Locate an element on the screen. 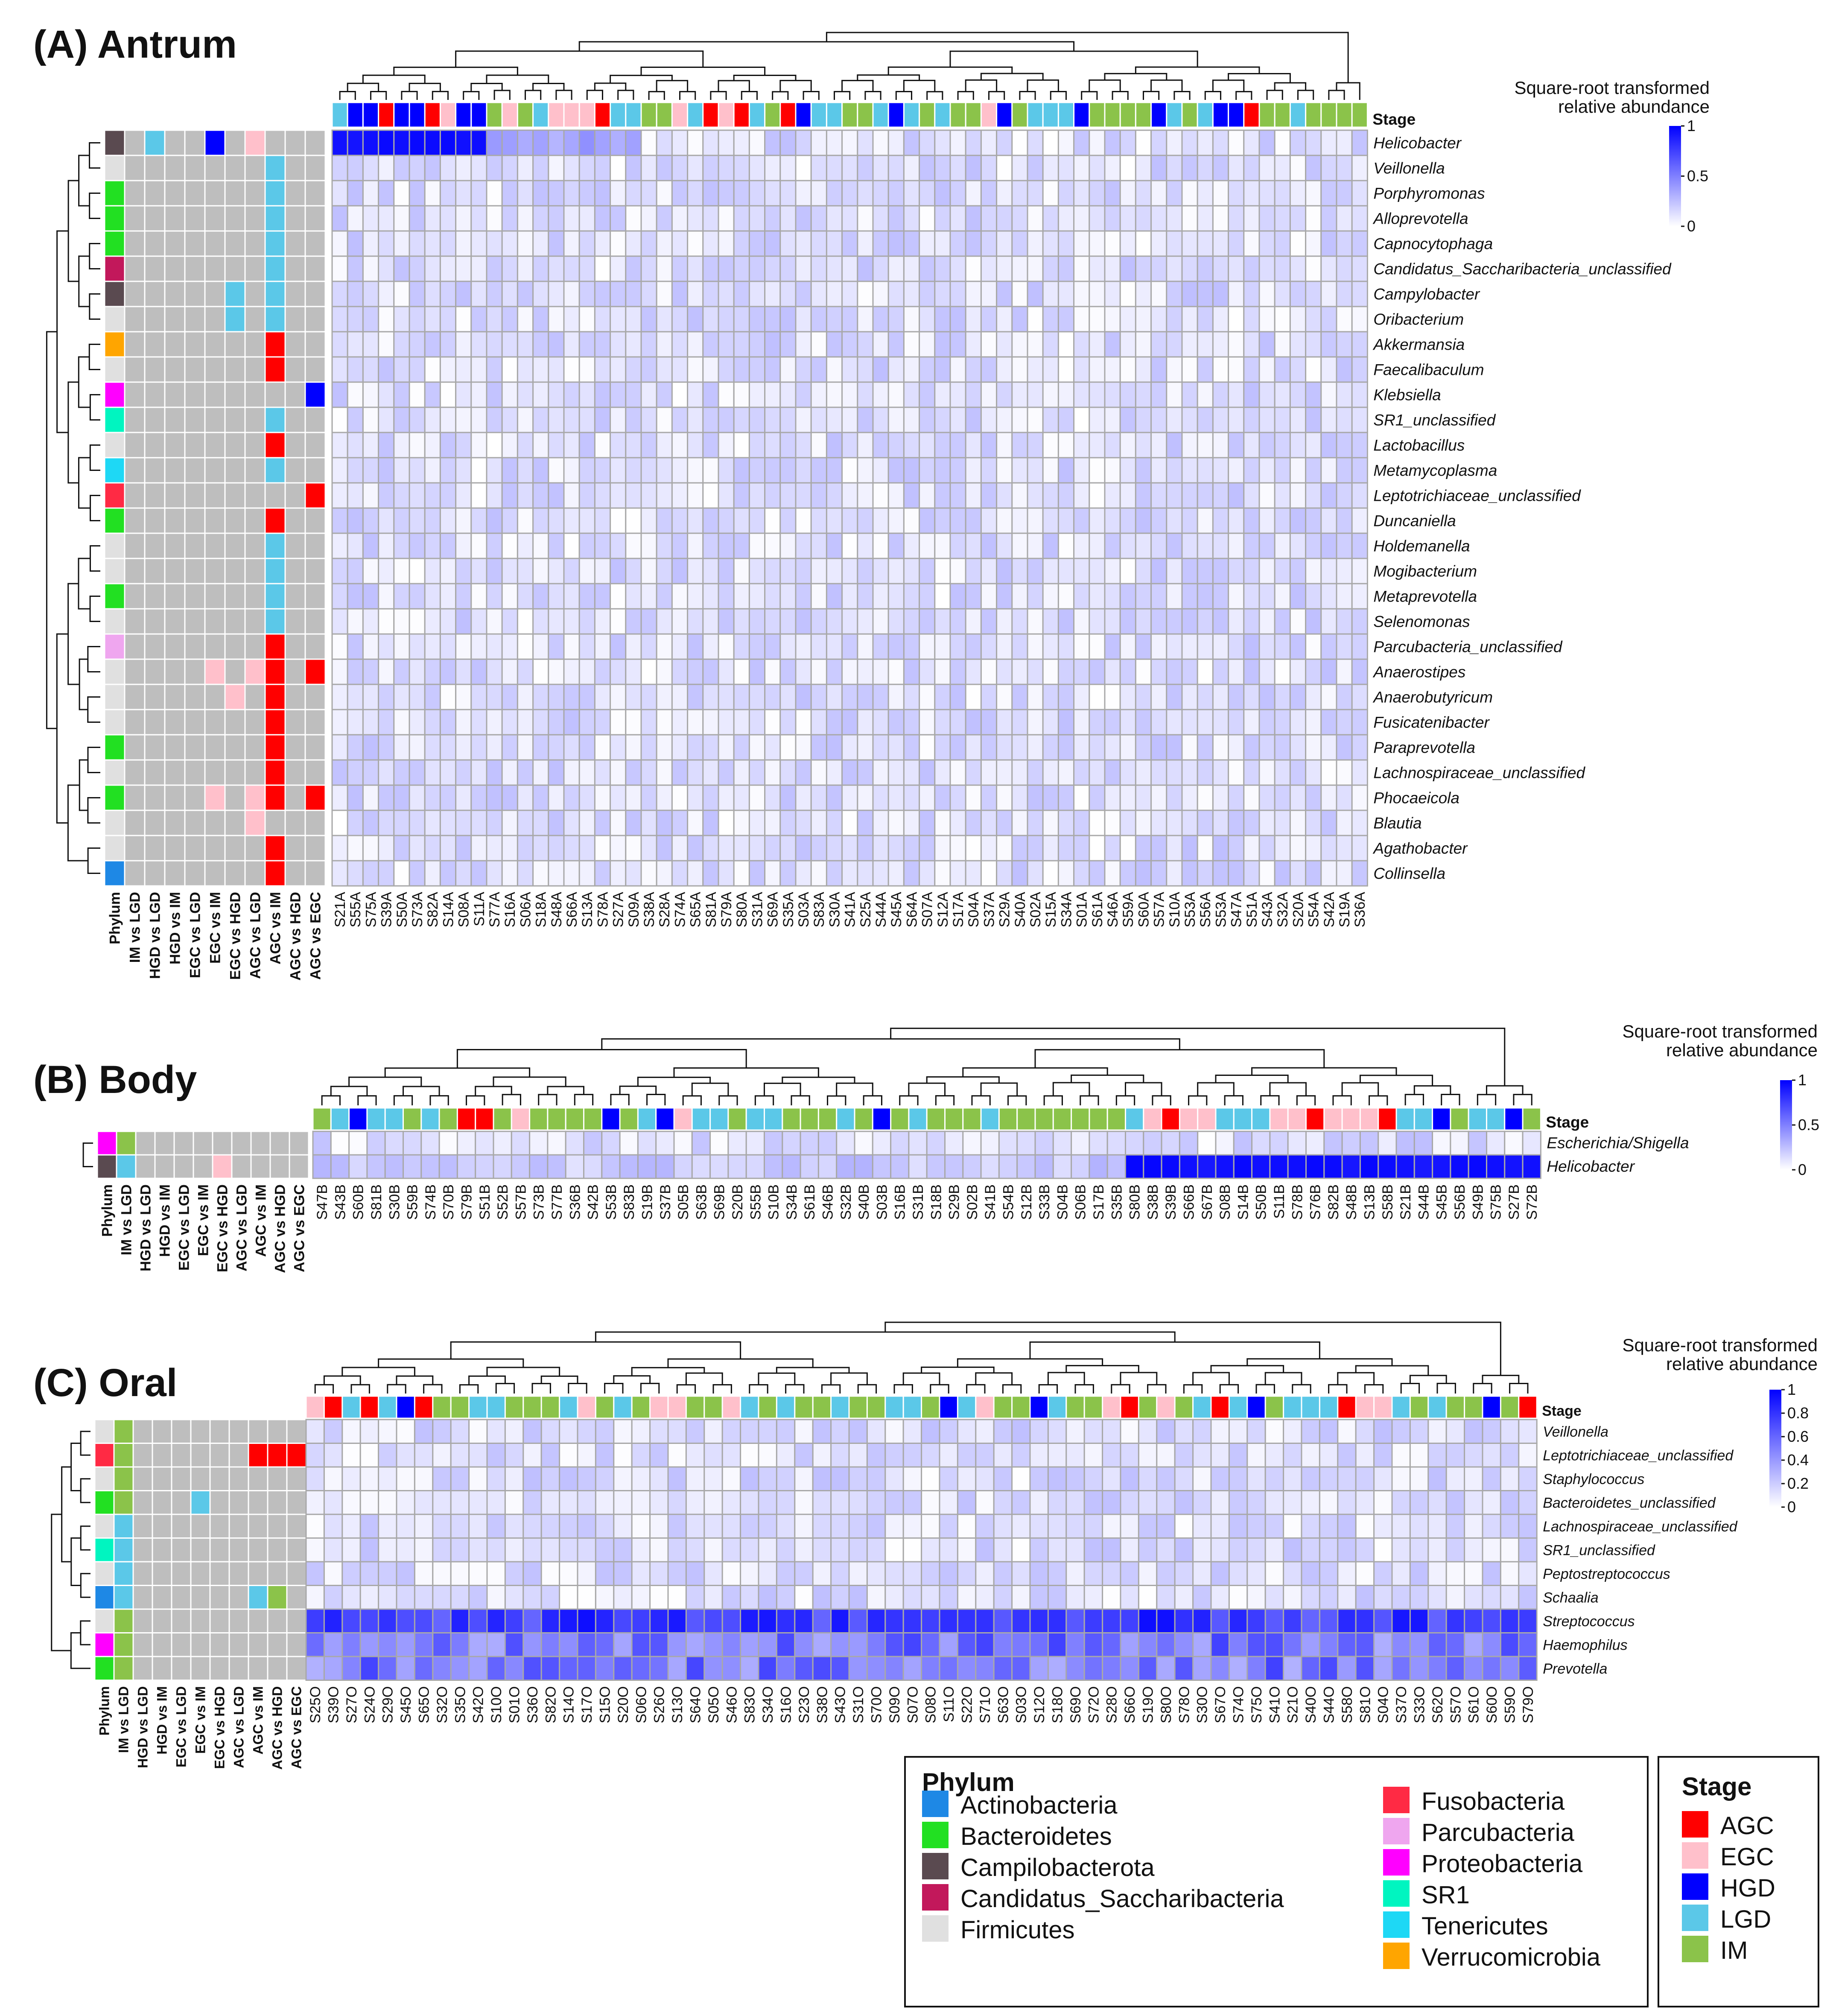  comparison-column-label: IM vs LGD is located at coordinates (126, 1219).